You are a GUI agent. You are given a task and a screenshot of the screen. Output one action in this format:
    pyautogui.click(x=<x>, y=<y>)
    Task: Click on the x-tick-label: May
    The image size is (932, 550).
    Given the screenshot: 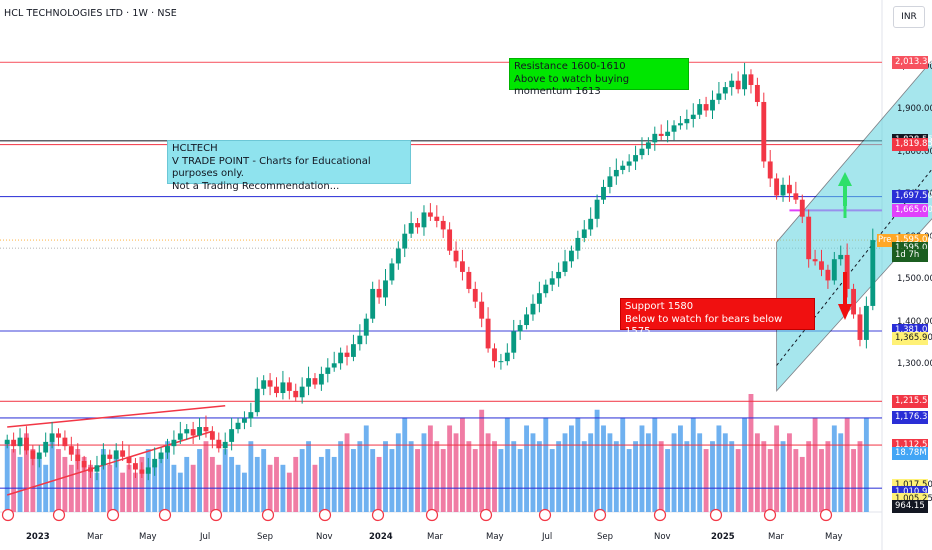 What is the action you would take?
    pyautogui.click(x=495, y=537)
    